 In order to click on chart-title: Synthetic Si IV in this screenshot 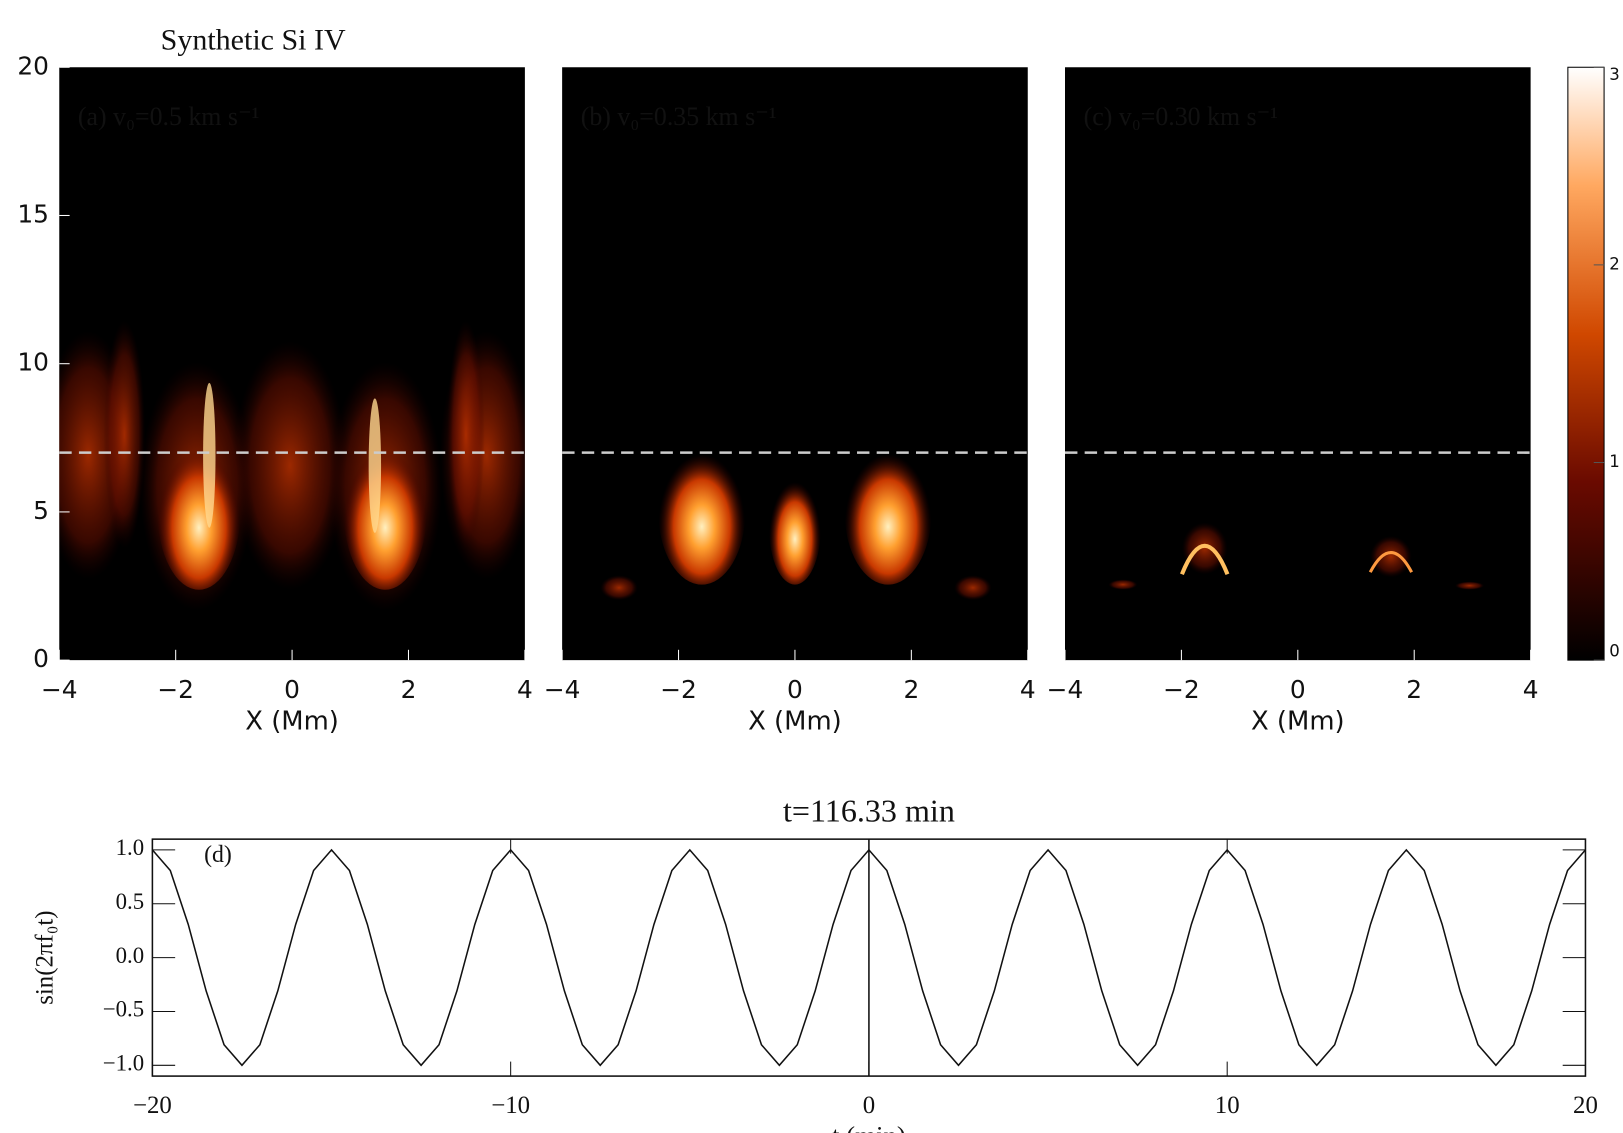, I will do `click(253, 39)`.